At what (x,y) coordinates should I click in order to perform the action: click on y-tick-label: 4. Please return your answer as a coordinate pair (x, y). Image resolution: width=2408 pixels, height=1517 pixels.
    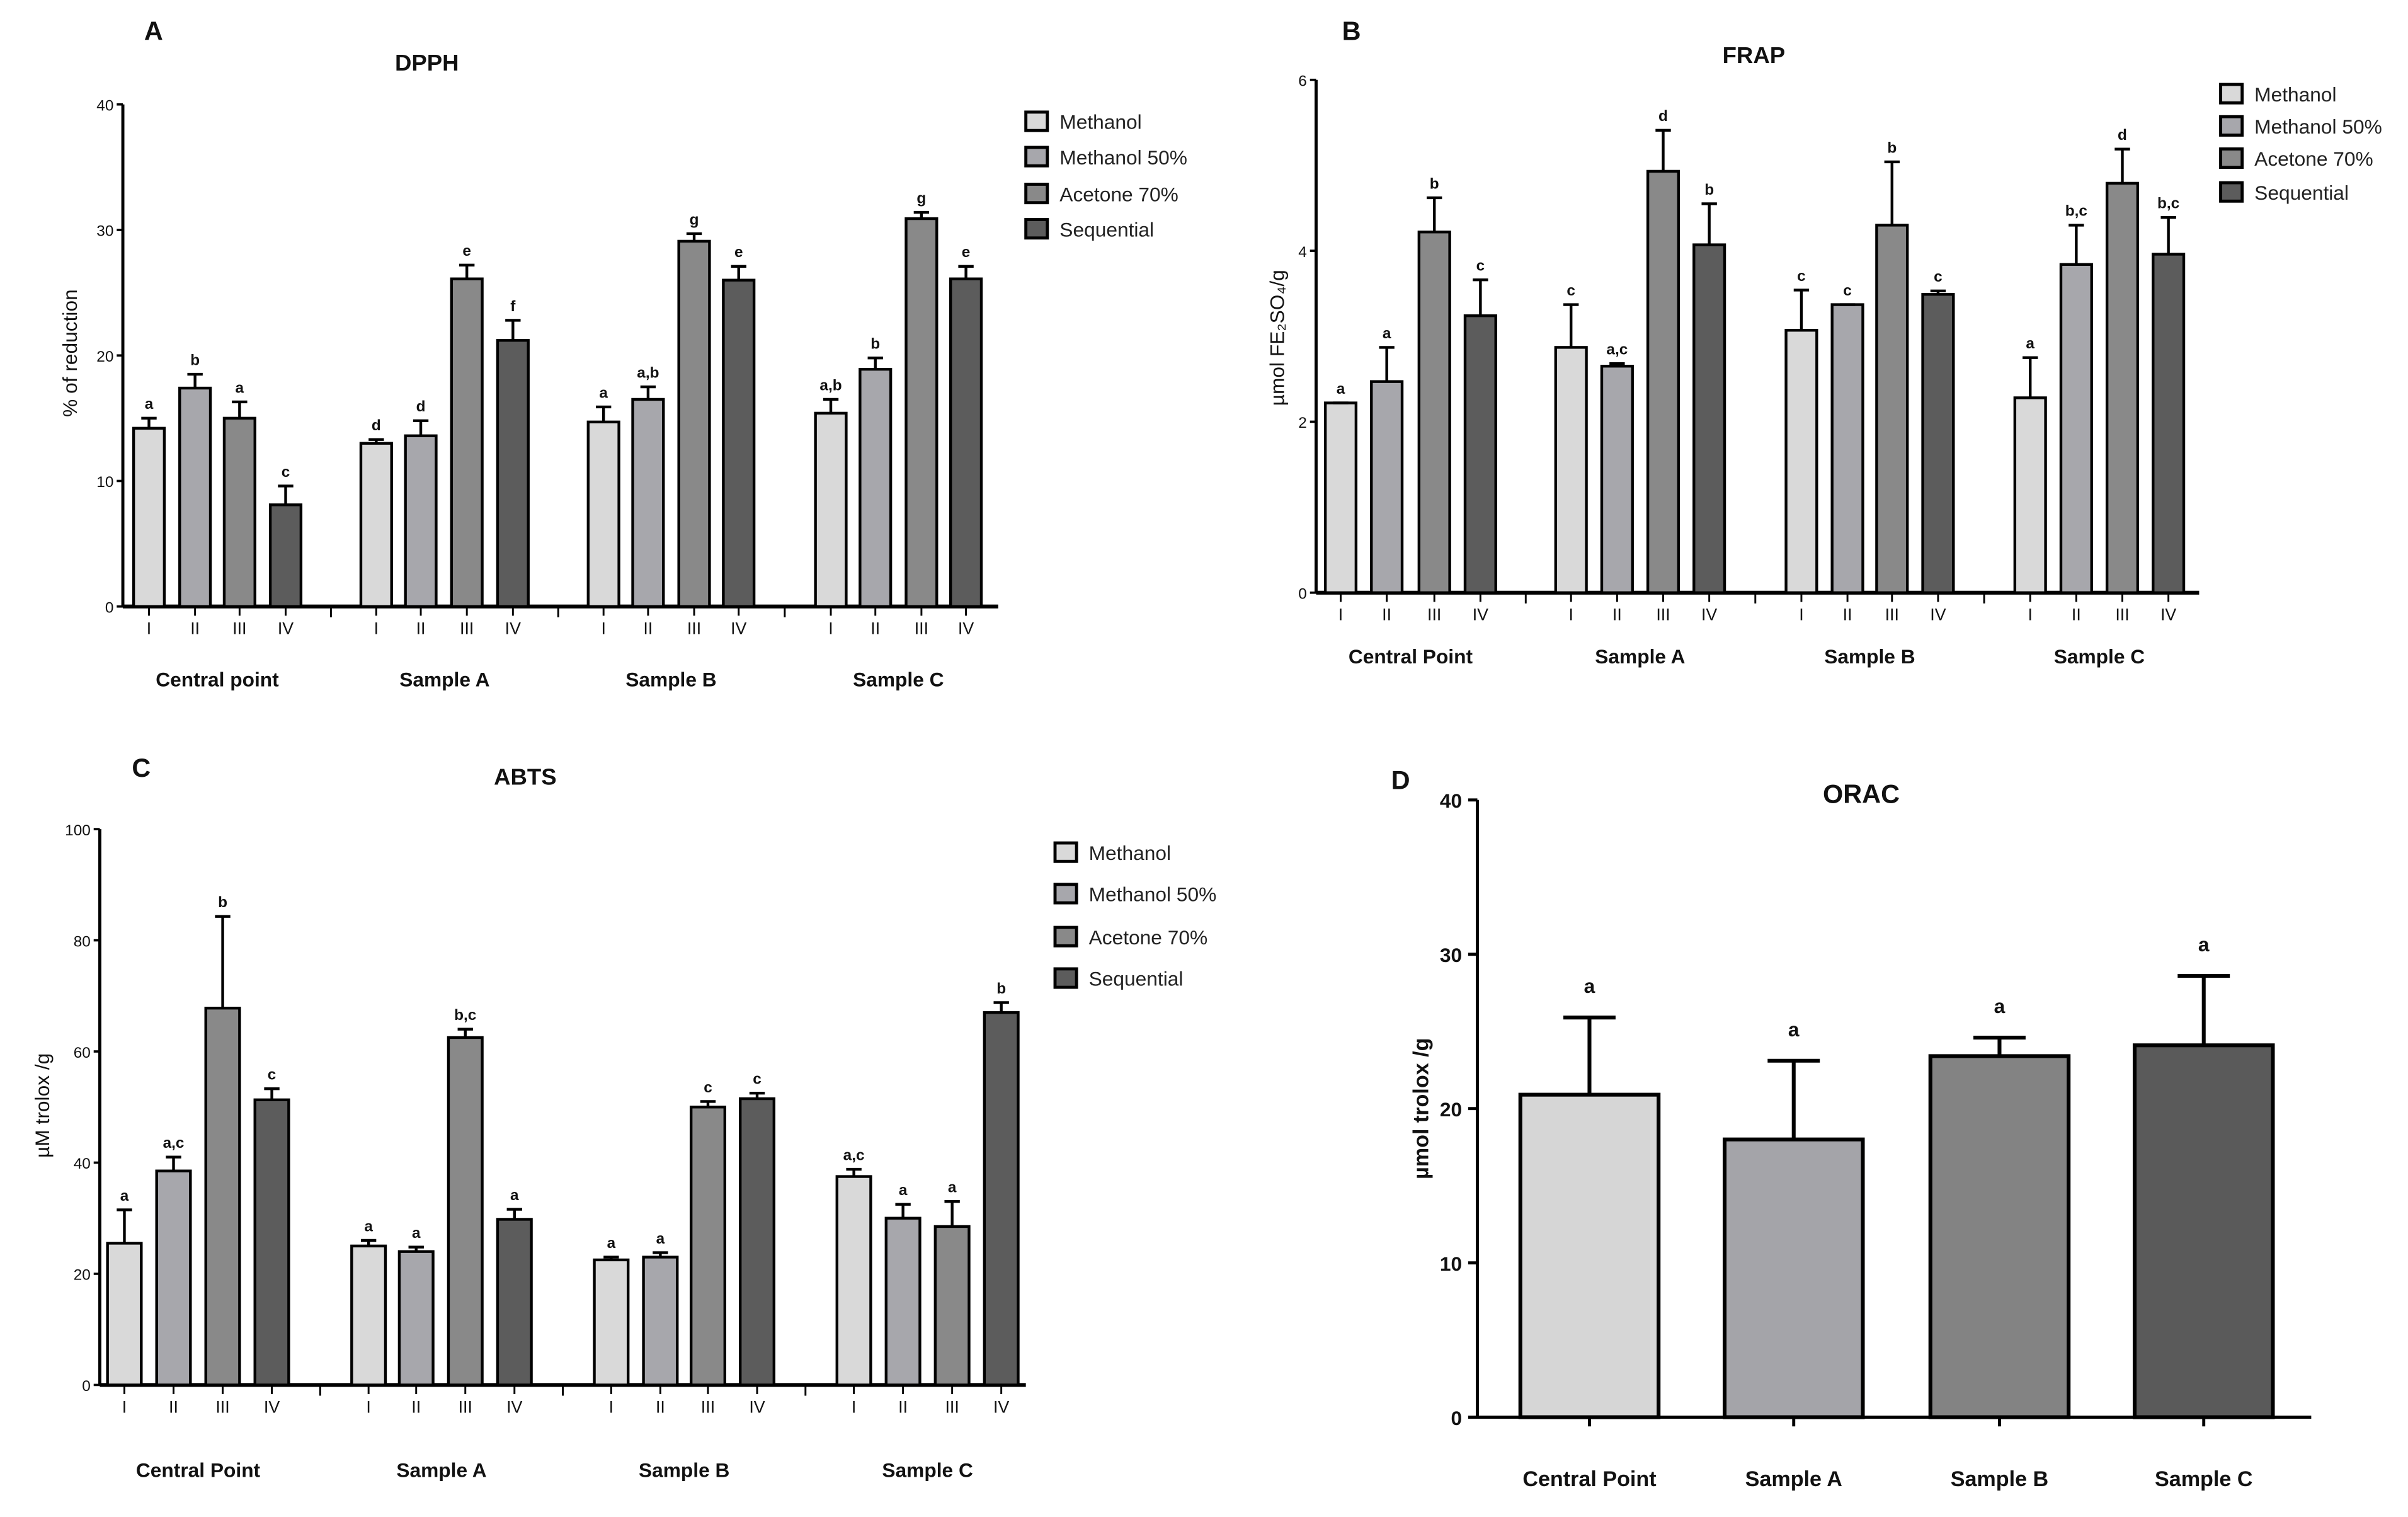
    Looking at the image, I should click on (1302, 252).